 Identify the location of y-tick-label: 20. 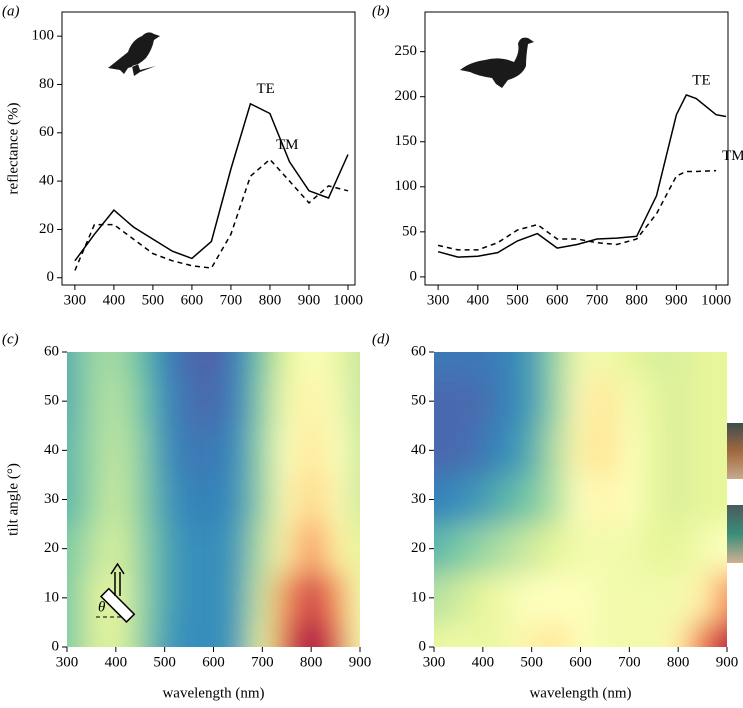
(46, 229).